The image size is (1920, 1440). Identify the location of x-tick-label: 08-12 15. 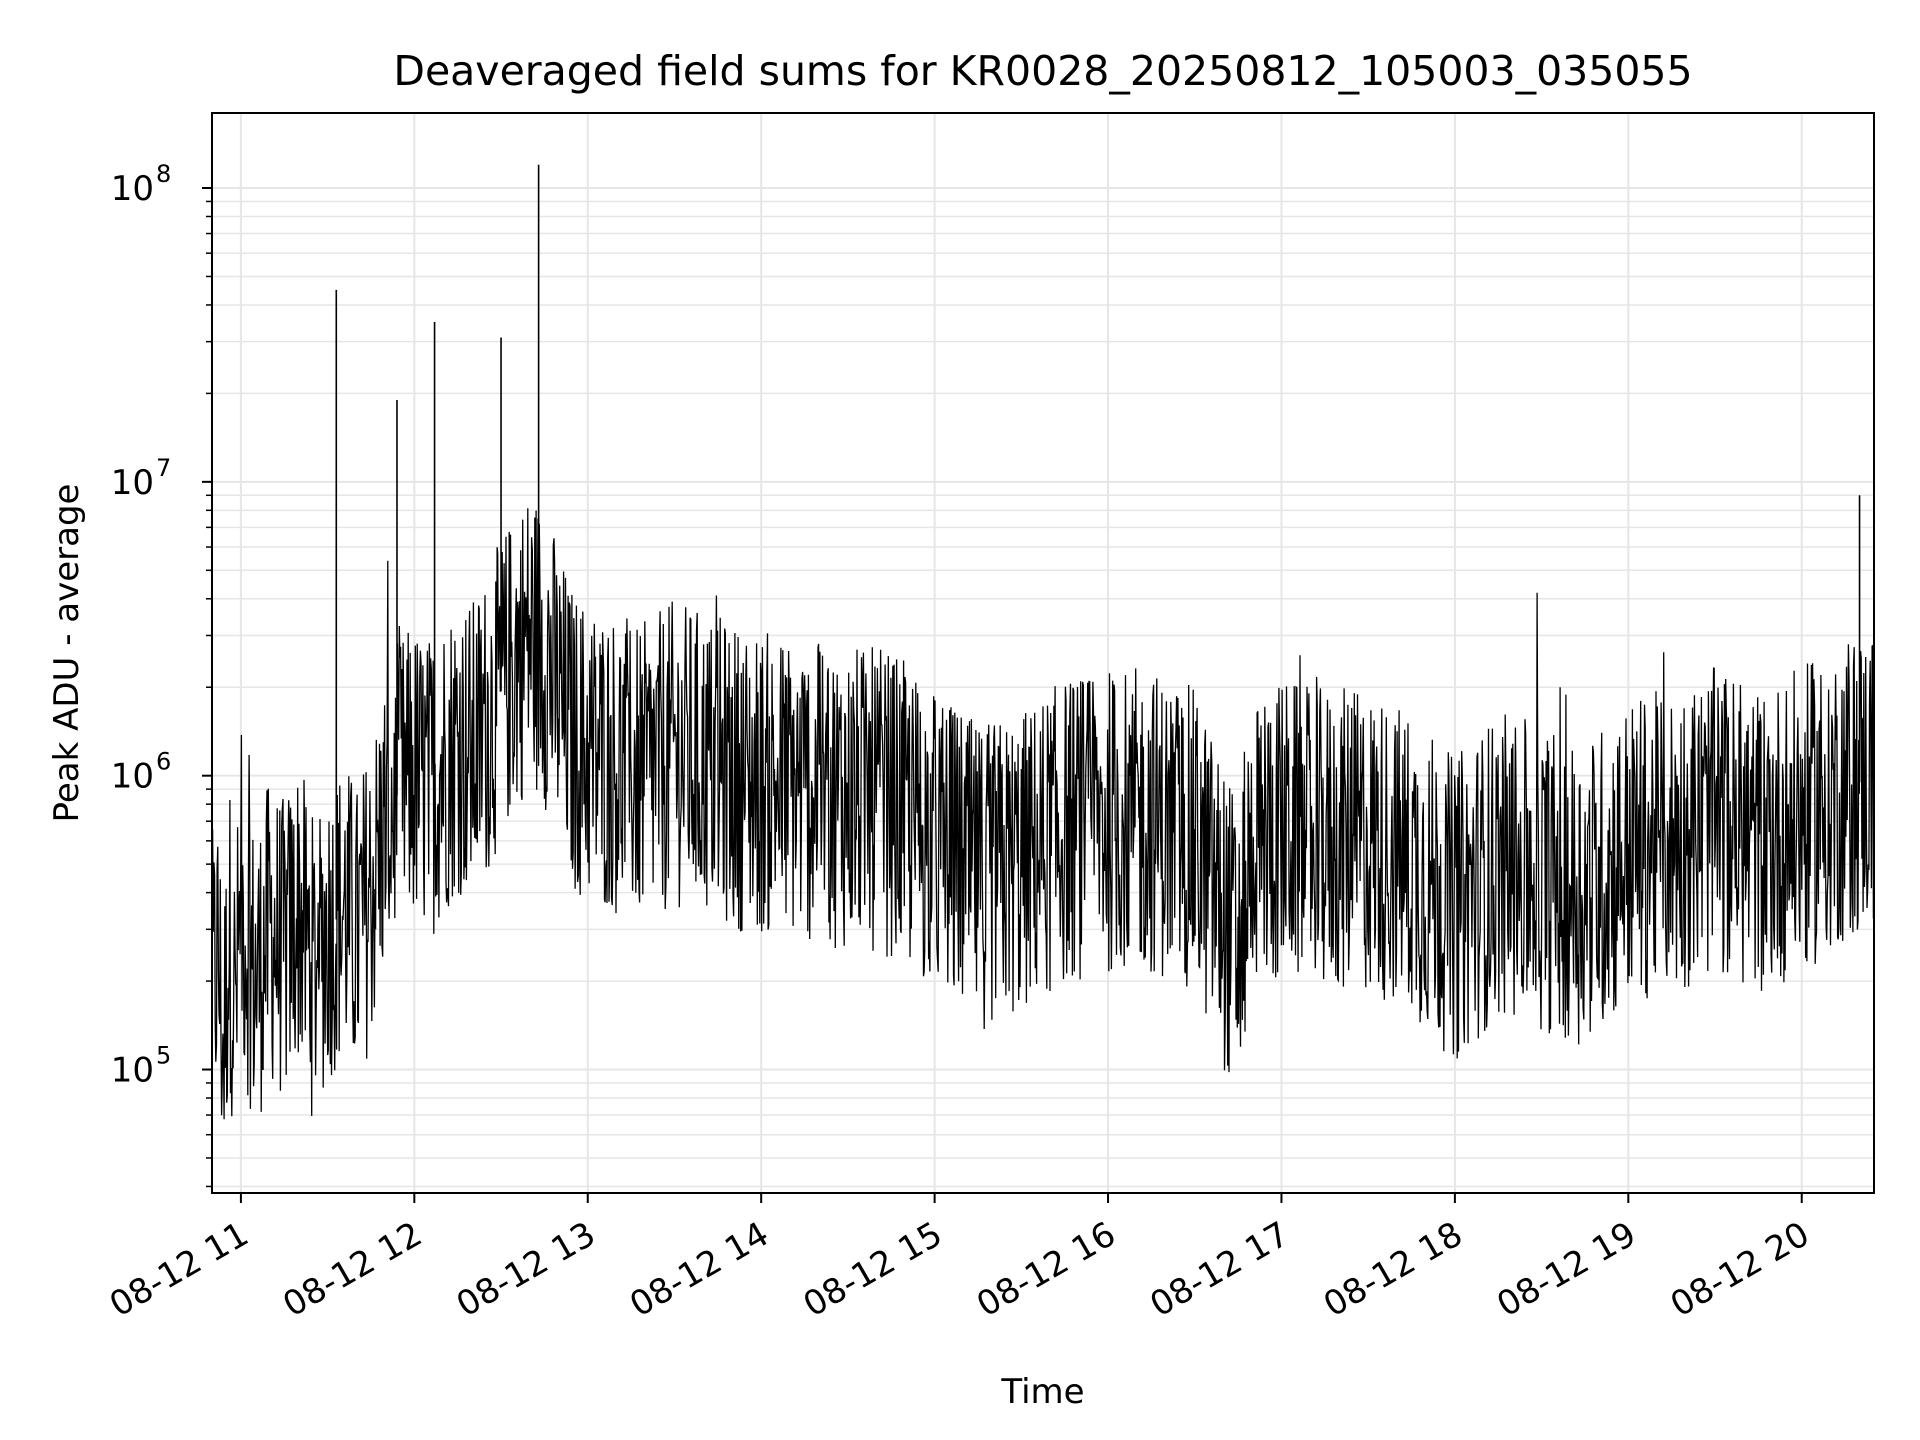
(873, 1269).